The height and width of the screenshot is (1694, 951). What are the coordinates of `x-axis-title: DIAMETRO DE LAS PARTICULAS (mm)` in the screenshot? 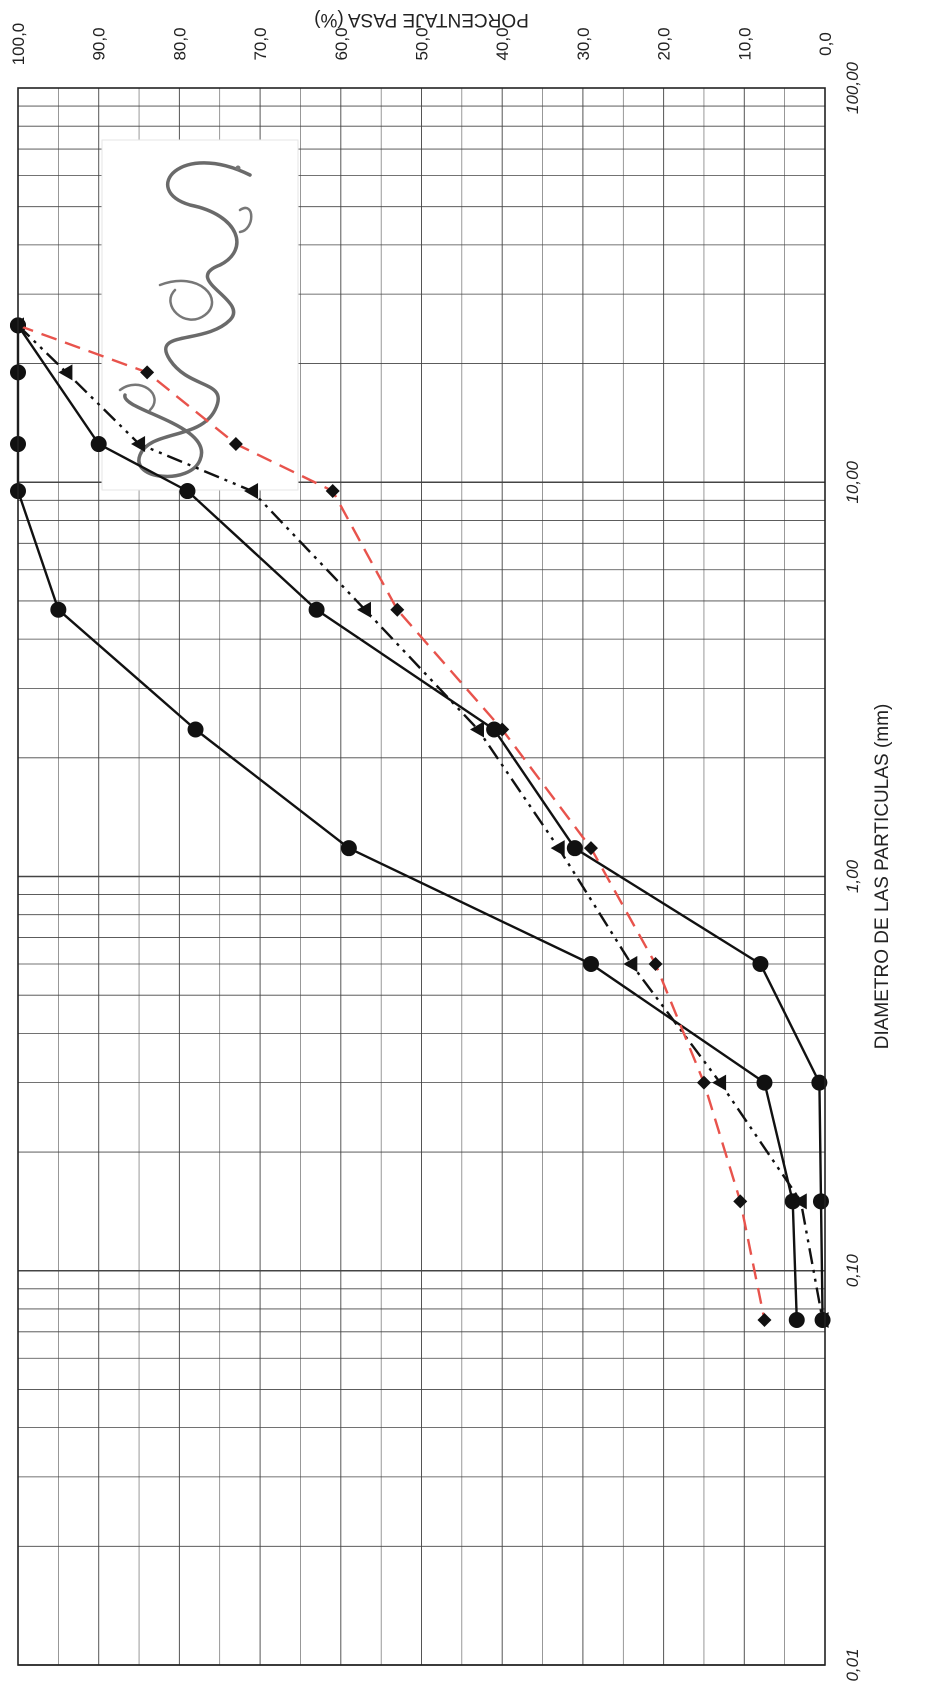 It's located at (882, 877).